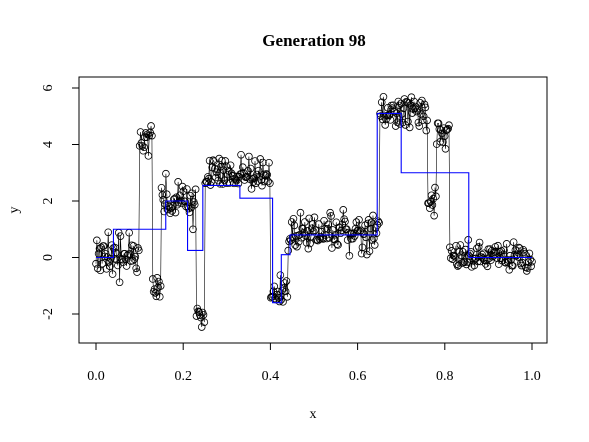 The height and width of the screenshot is (442, 589). What do you see at coordinates (48, 144) in the screenshot?
I see `y-tick-label: 4` at bounding box center [48, 144].